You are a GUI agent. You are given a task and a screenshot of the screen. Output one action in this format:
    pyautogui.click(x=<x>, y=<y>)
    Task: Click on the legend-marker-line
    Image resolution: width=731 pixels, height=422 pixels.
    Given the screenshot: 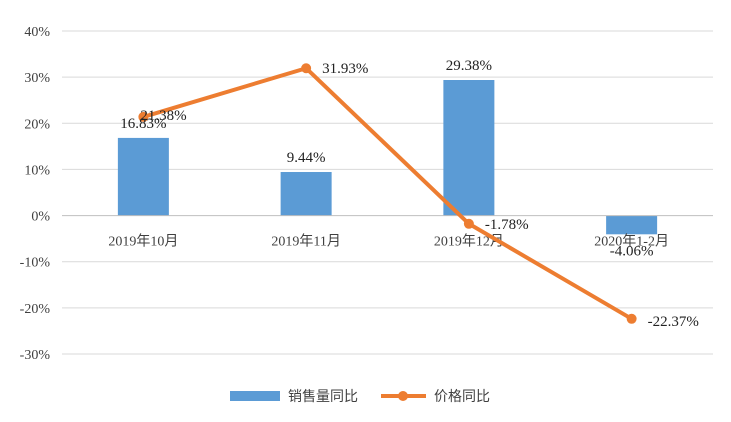 What is the action you would take?
    pyautogui.click(x=403, y=396)
    